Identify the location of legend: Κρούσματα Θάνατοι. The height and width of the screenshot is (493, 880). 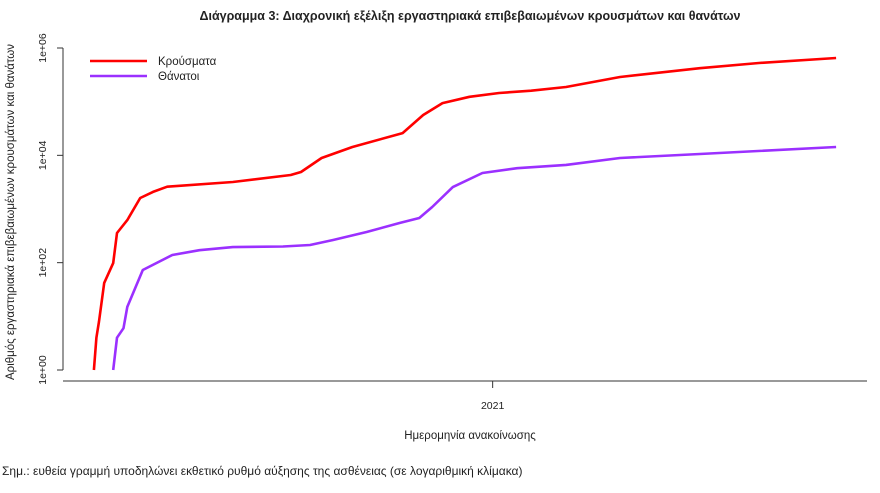
(153, 69).